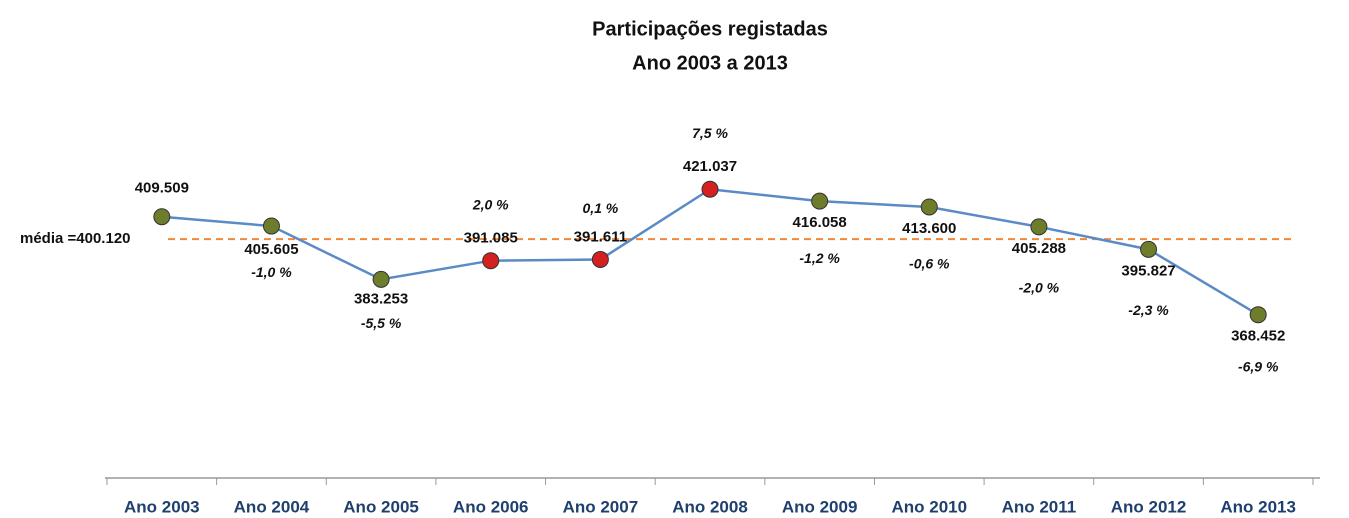 Image resolution: width=1349 pixels, height=518 pixels. Describe the element at coordinates (819, 258) in the screenshot. I see `change-label: -1,2 %` at that location.